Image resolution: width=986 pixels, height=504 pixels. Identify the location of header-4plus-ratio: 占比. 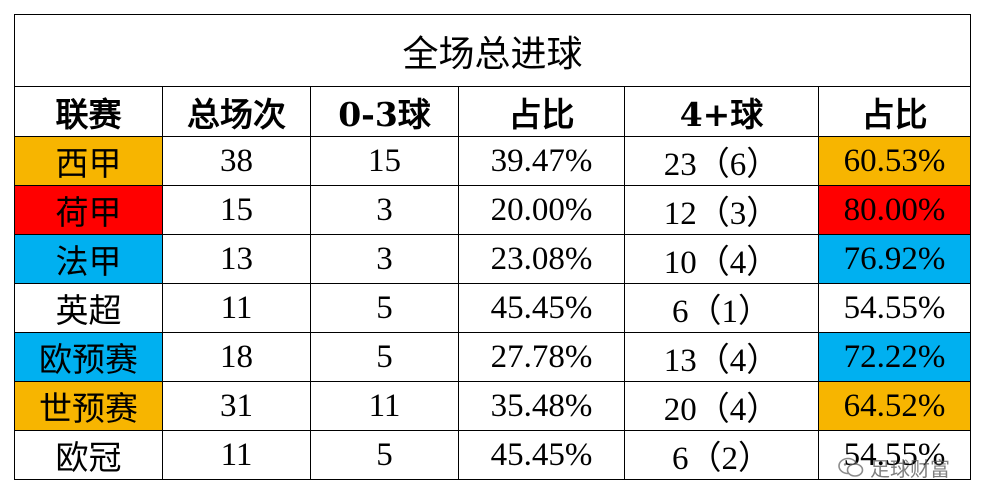
(894, 111).